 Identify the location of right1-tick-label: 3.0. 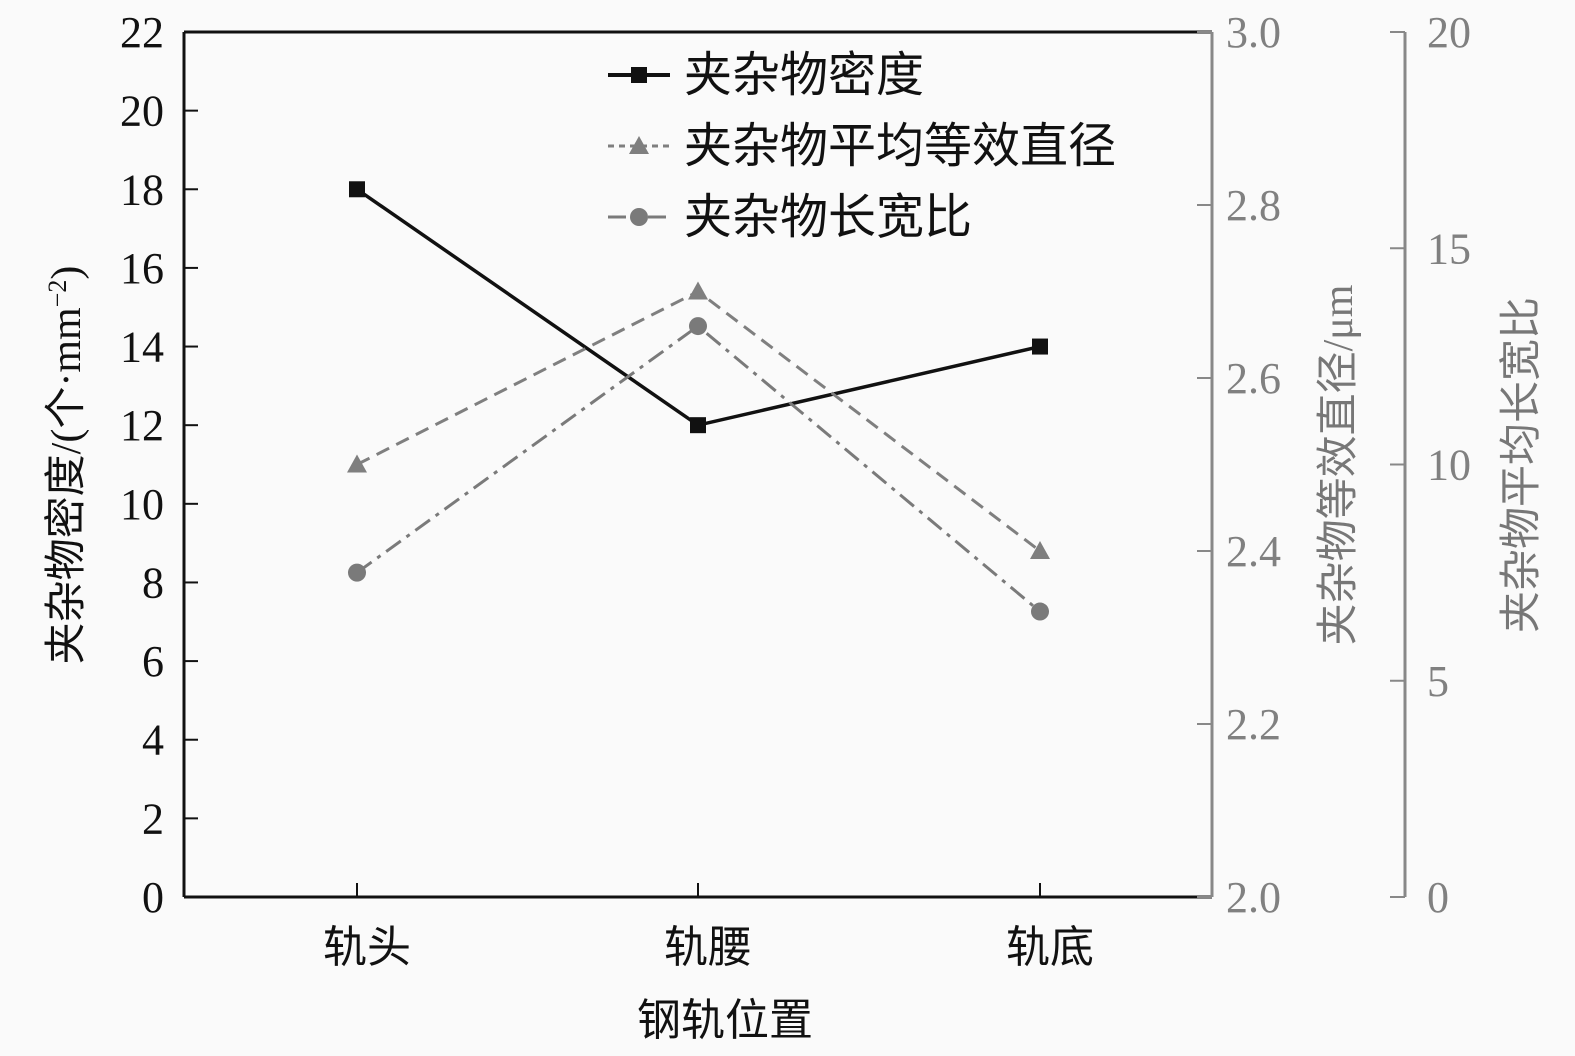
(1253, 32).